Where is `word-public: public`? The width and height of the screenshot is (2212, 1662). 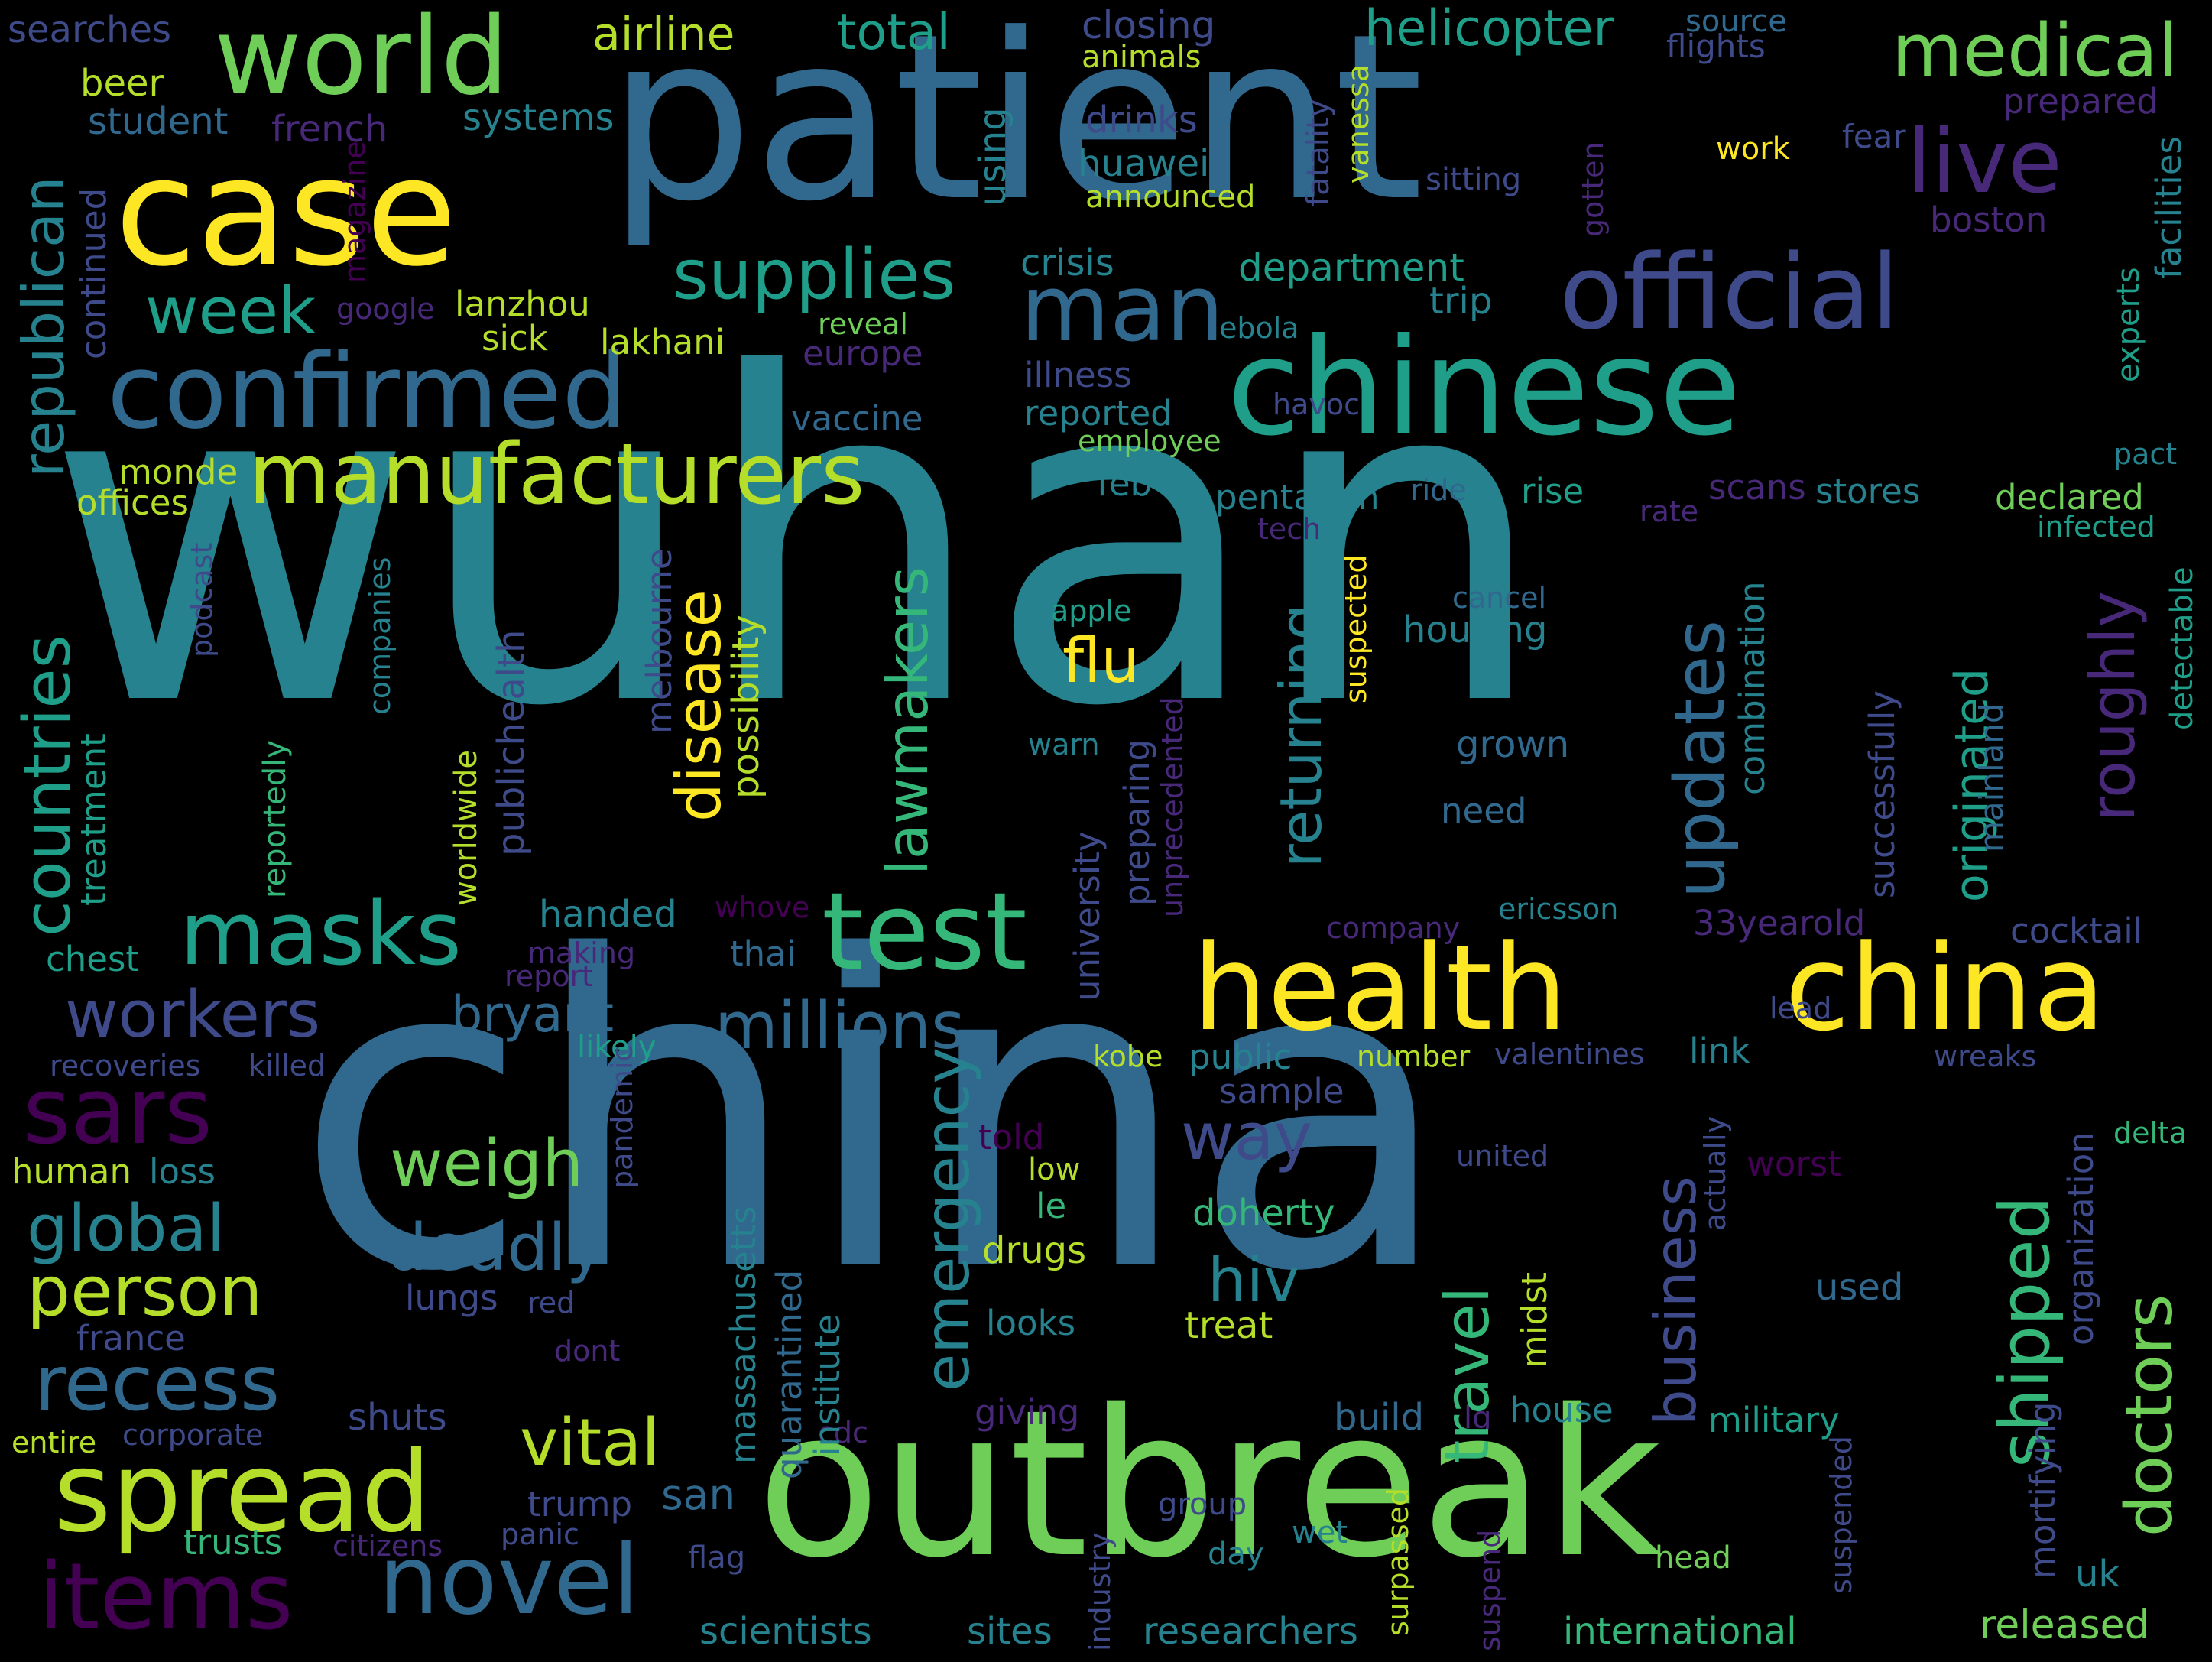 word-public: public is located at coordinates (1240, 1057).